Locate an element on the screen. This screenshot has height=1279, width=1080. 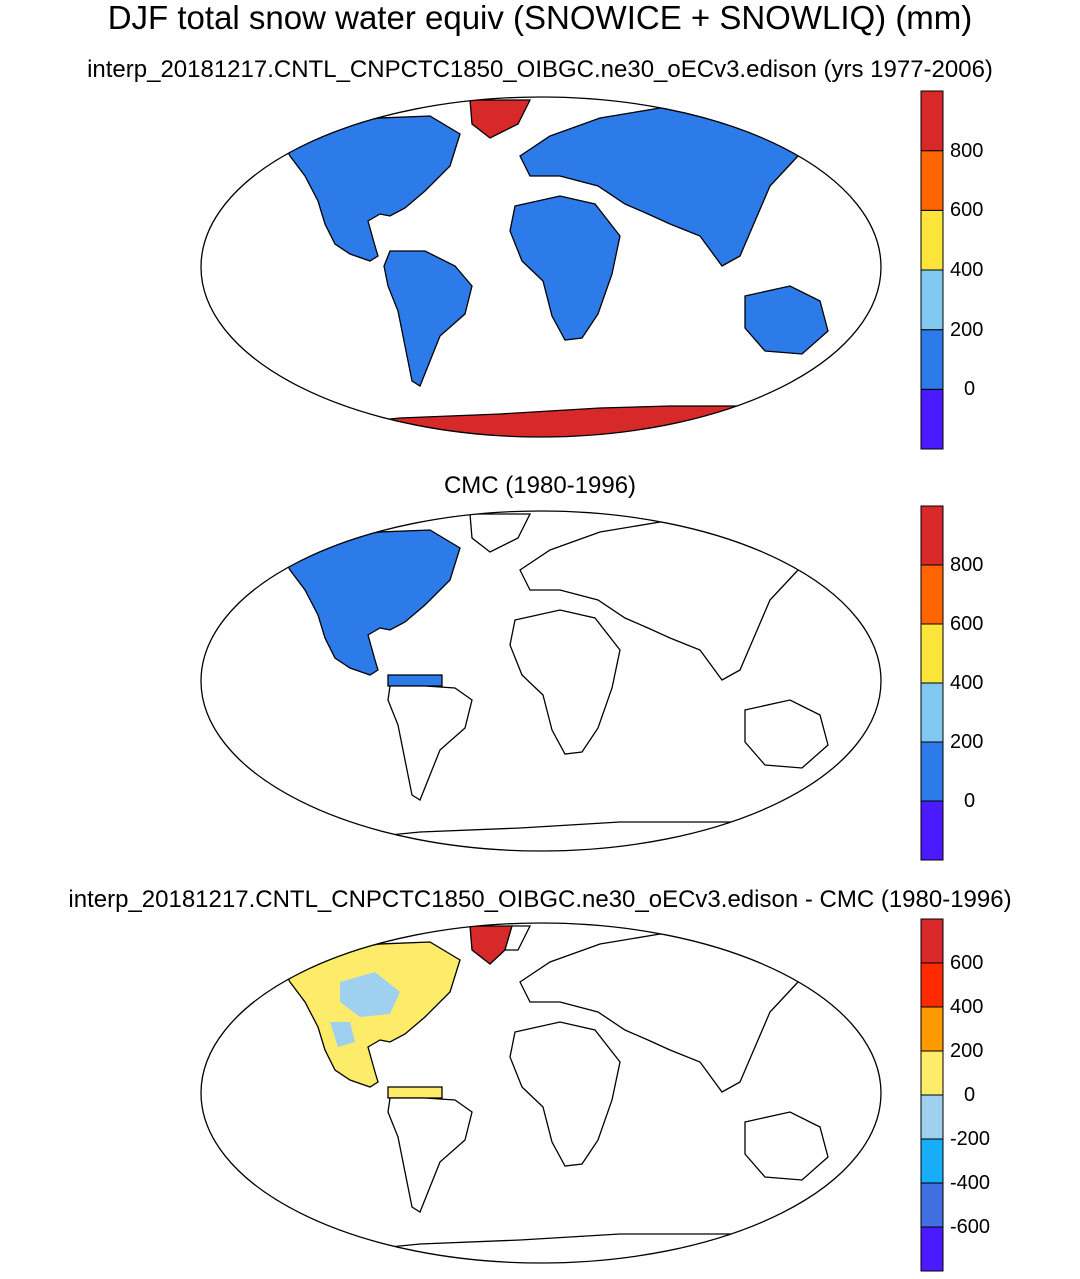
antarctica-land is located at coordinates (544, 421).